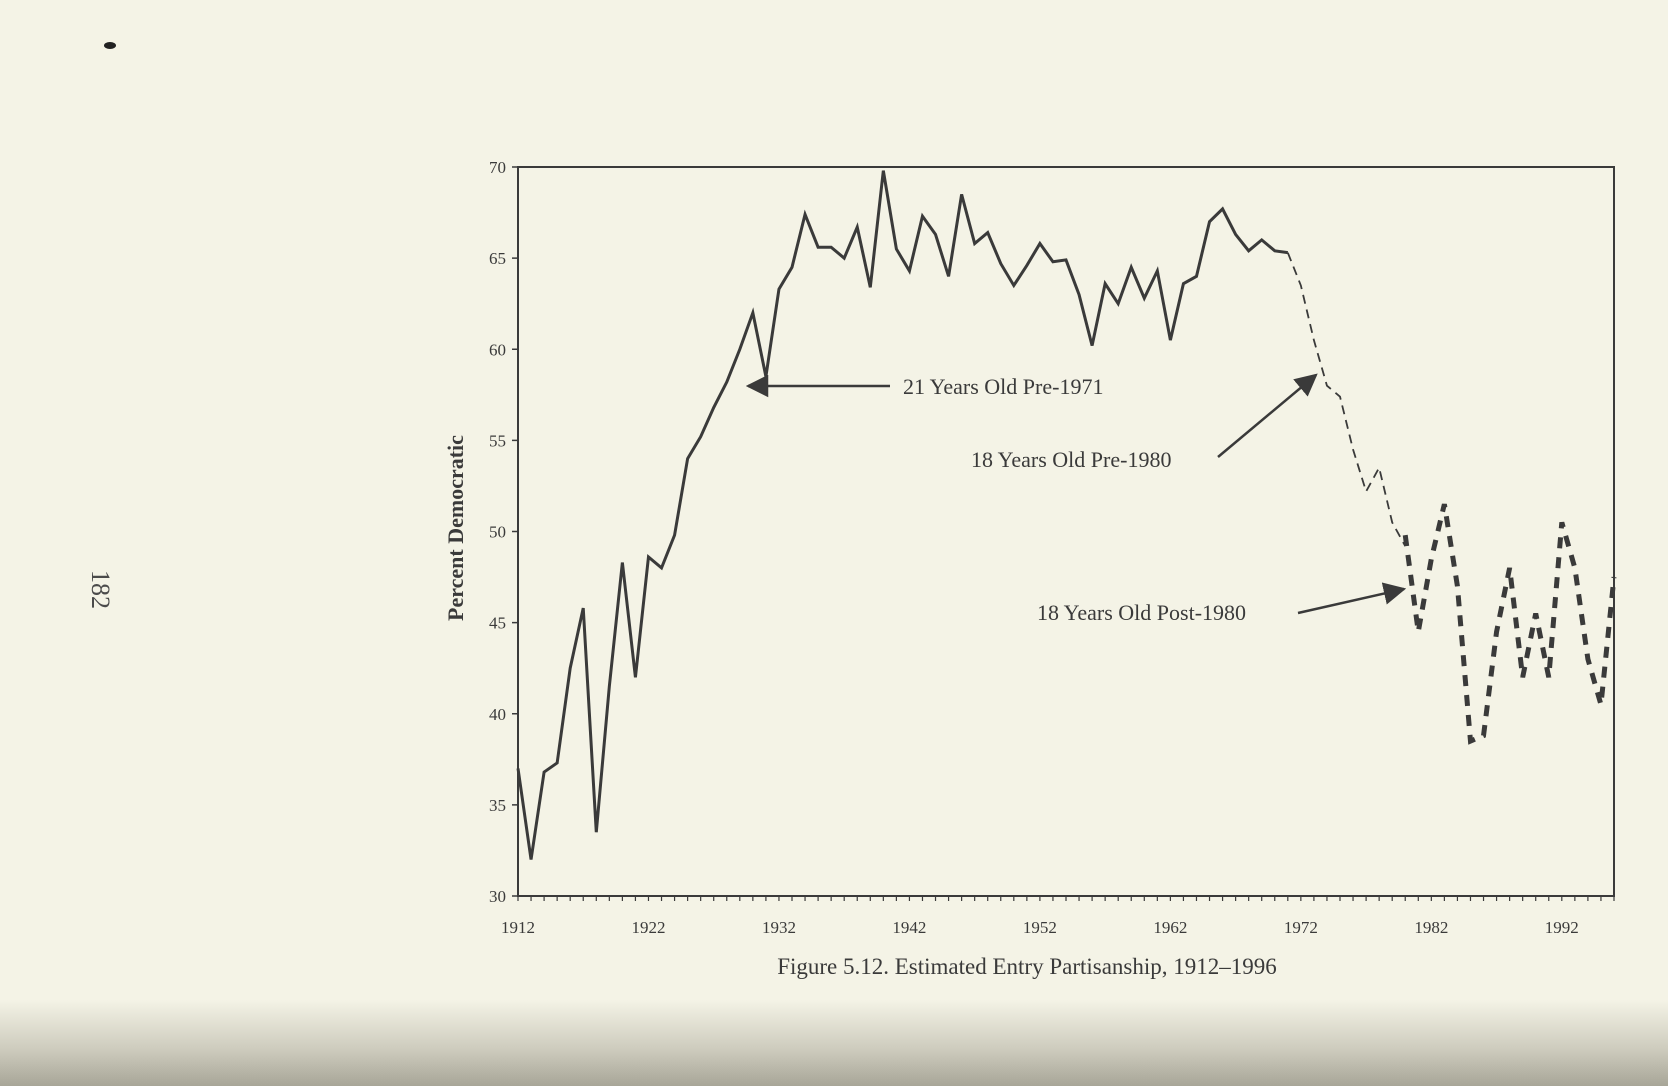 Image resolution: width=1668 pixels, height=1086 pixels. I want to click on x-tick-label: 1942, so click(909, 927).